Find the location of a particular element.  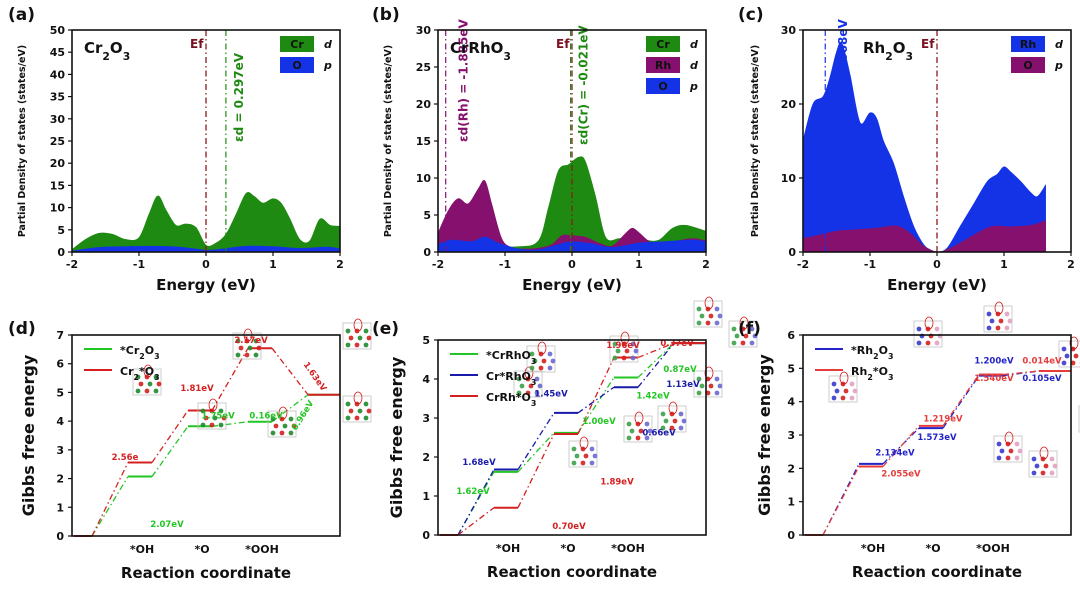

step-energy-label: 1.68eV is located at coordinates (479, 463).